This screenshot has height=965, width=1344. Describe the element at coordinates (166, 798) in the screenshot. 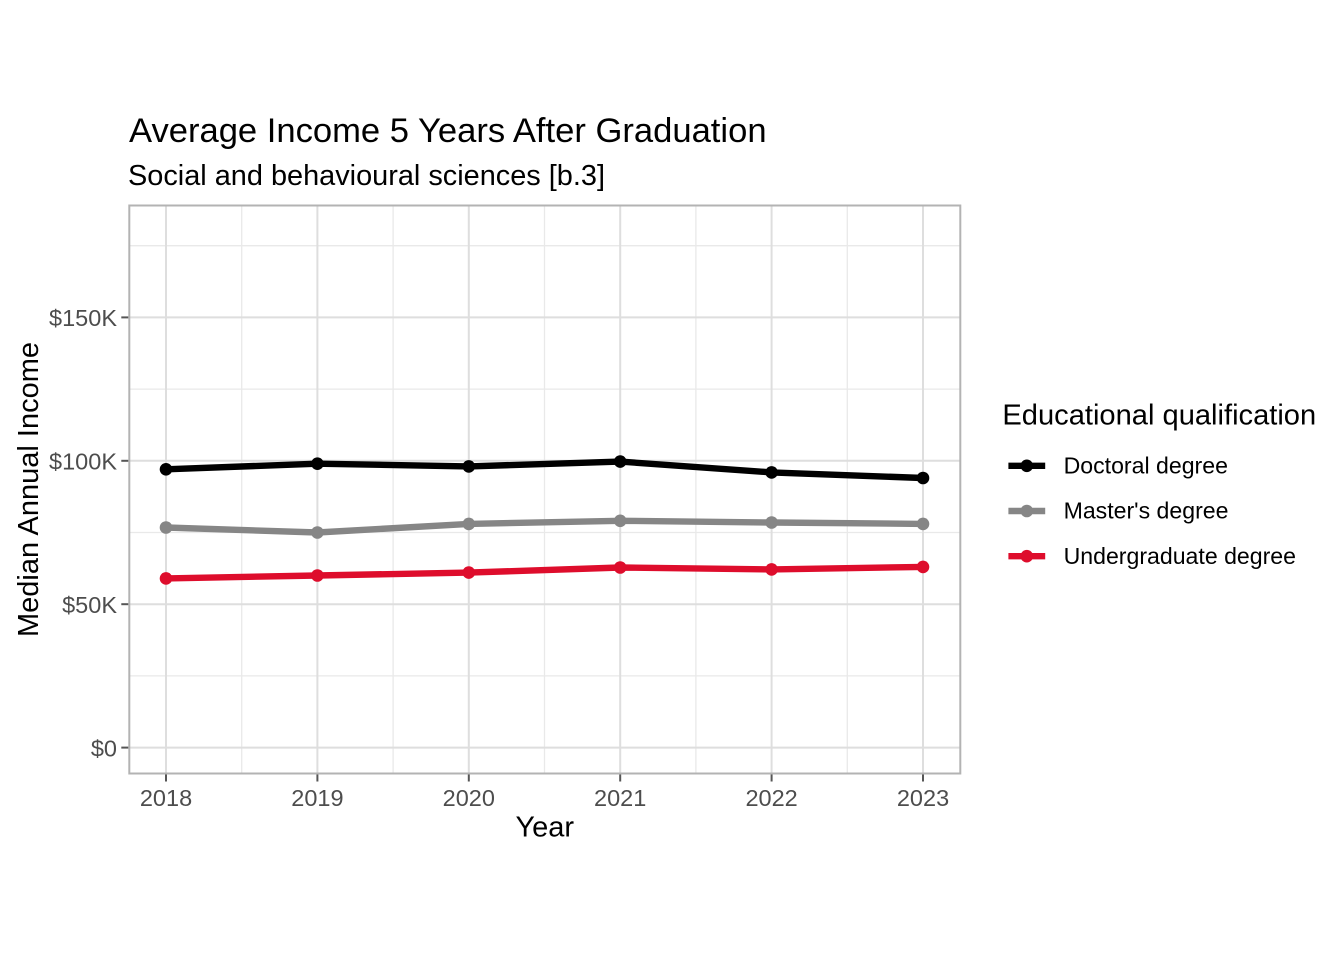

I see `svg-text: 2018` at that location.